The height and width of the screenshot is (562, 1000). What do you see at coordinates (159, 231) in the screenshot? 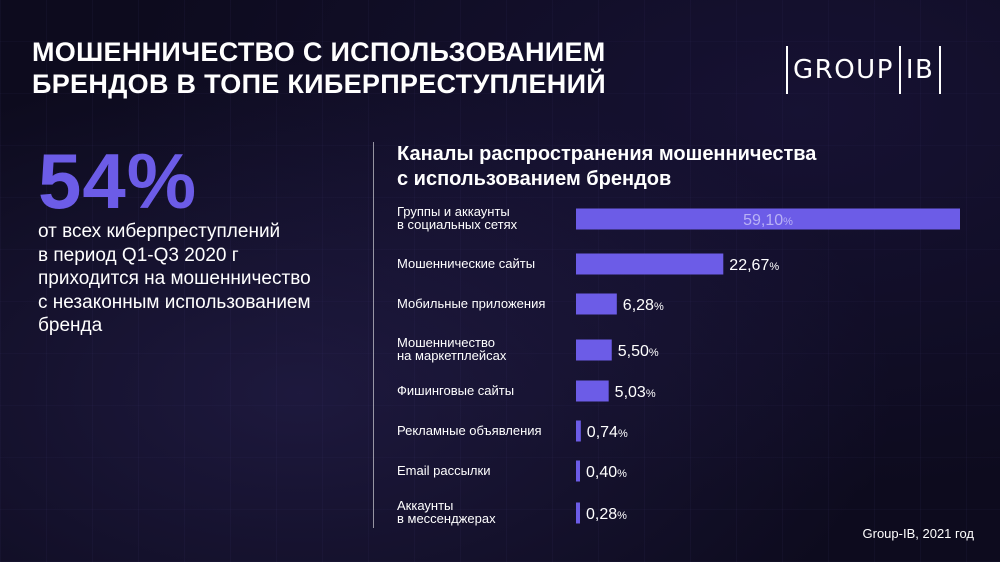
I see `description-line-1: от всех киберпреступлений` at bounding box center [159, 231].